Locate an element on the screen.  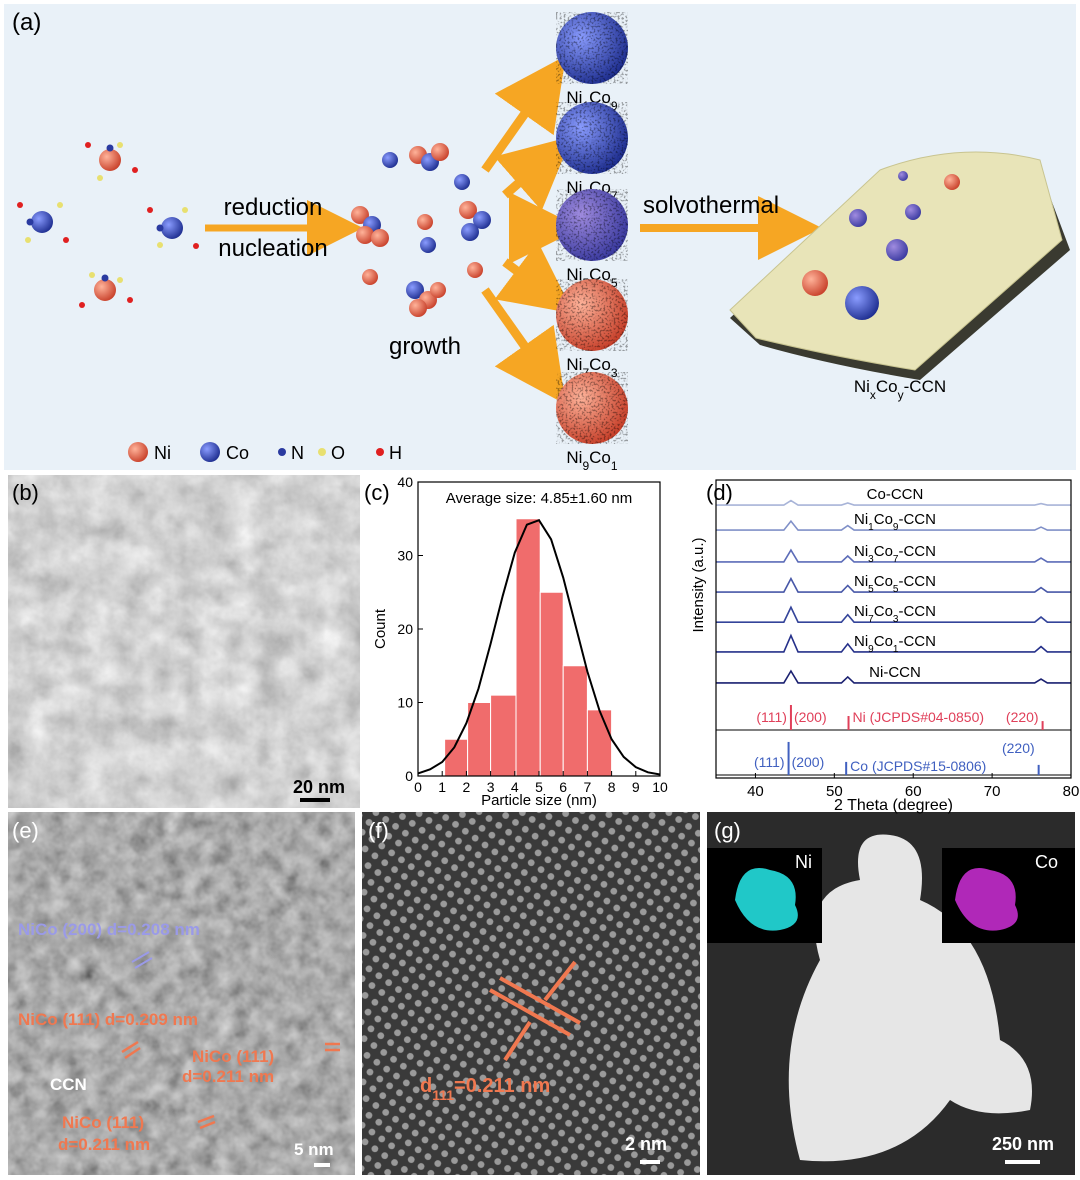
scale-label: 2 nm is located at coordinates (646, 1144).